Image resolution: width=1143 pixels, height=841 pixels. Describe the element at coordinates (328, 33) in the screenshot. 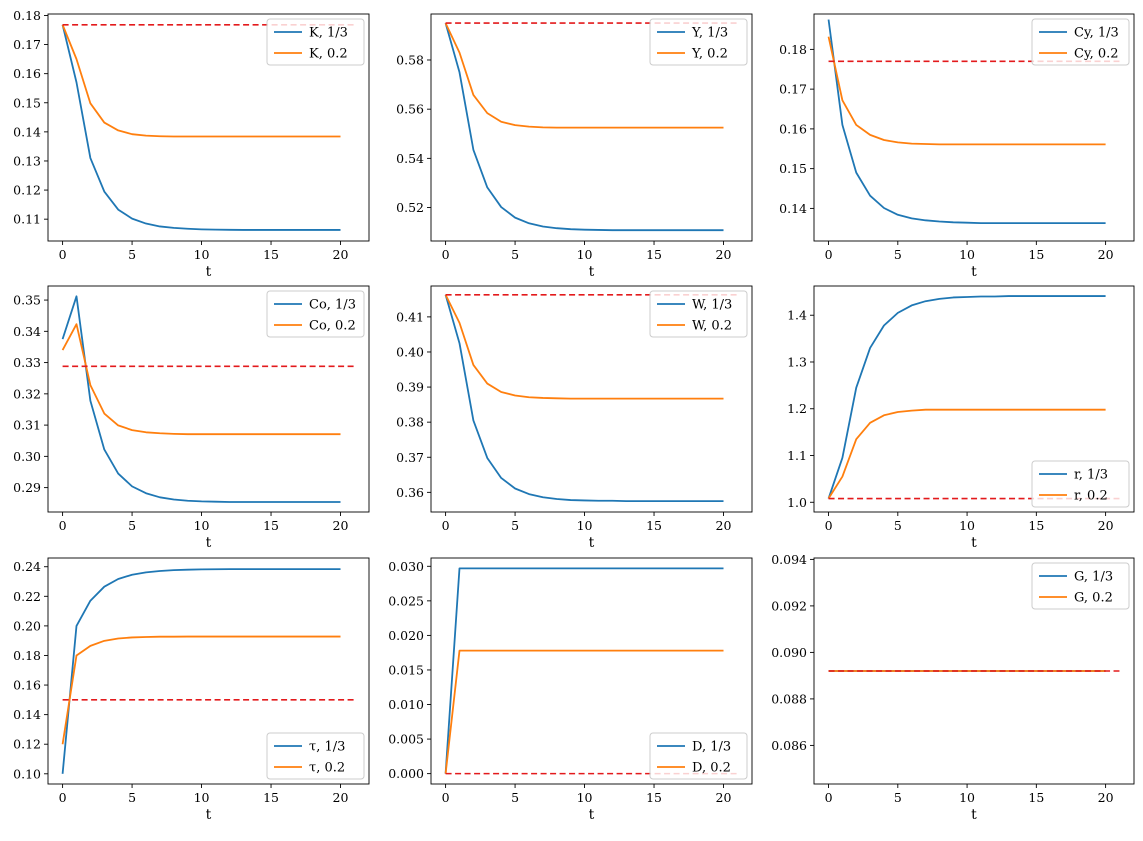

I see `legend-label: K, 1/3` at that location.